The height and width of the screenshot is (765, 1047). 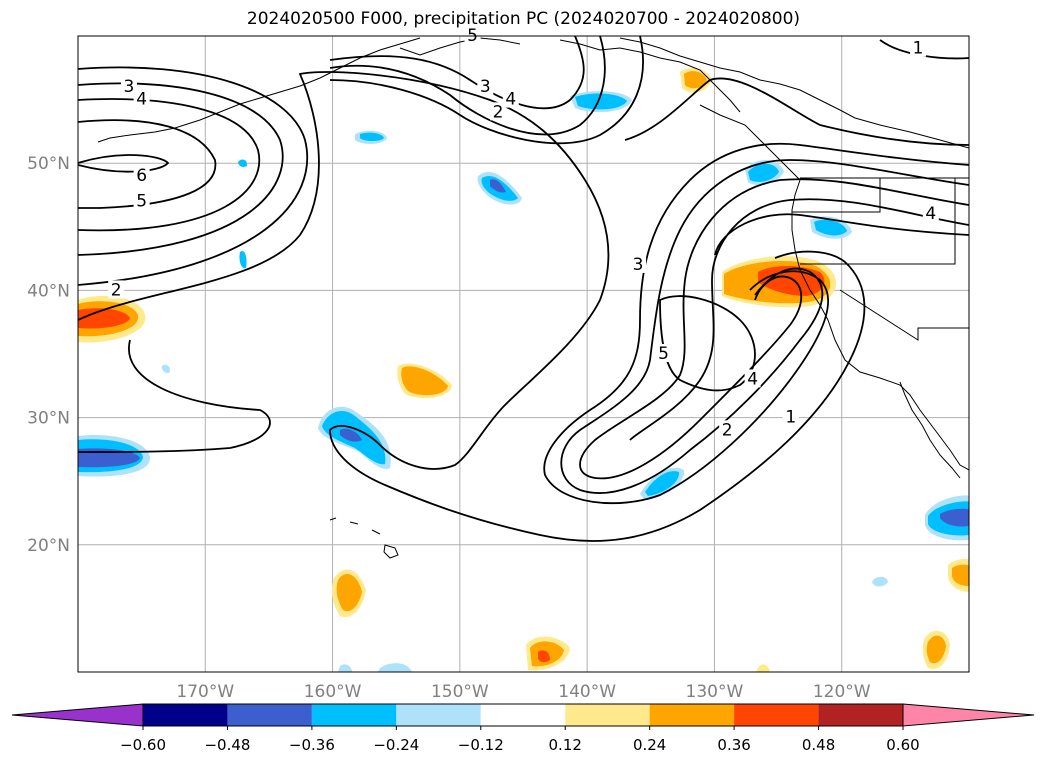 I want to click on colorbar-tick-label: 0.36, so click(x=733, y=745).